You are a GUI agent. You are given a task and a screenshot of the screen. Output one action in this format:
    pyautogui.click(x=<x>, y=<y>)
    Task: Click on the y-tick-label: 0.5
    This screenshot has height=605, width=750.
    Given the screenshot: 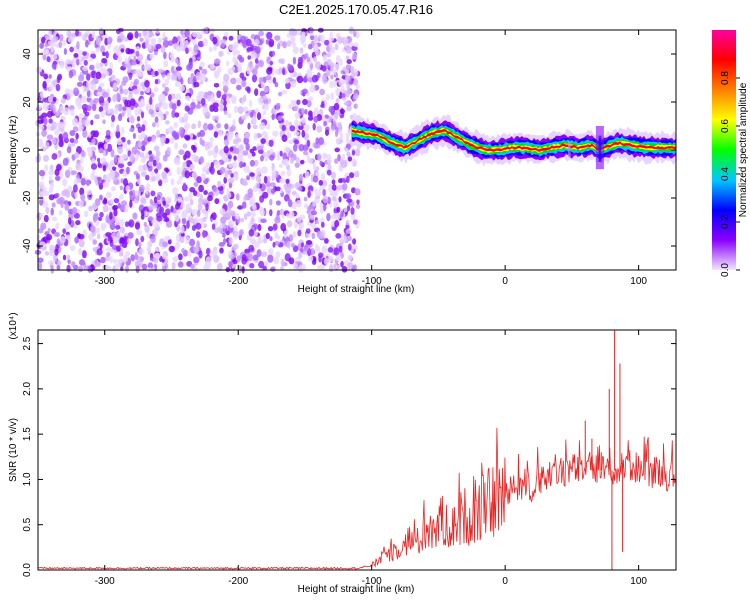 What is the action you would take?
    pyautogui.click(x=27, y=524)
    